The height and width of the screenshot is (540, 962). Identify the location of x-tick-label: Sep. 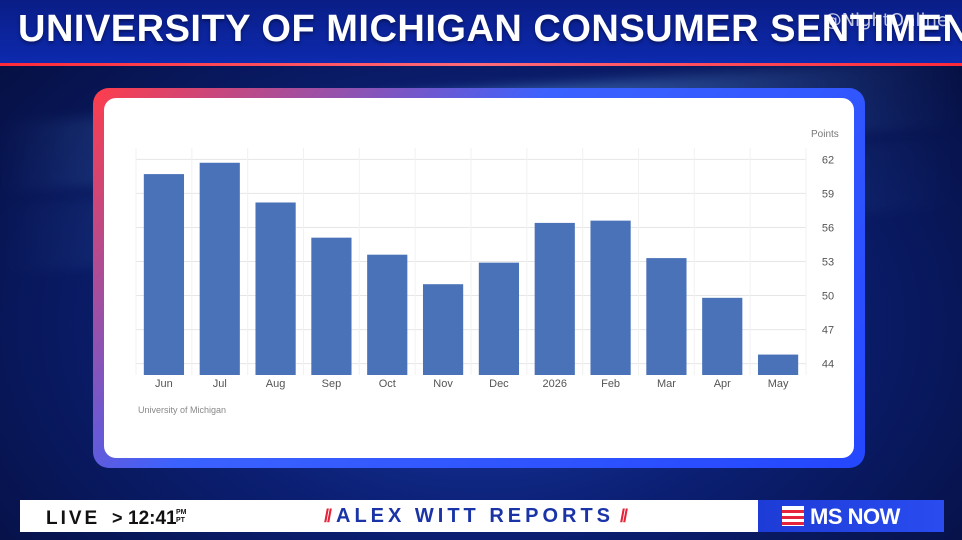
(332, 384).